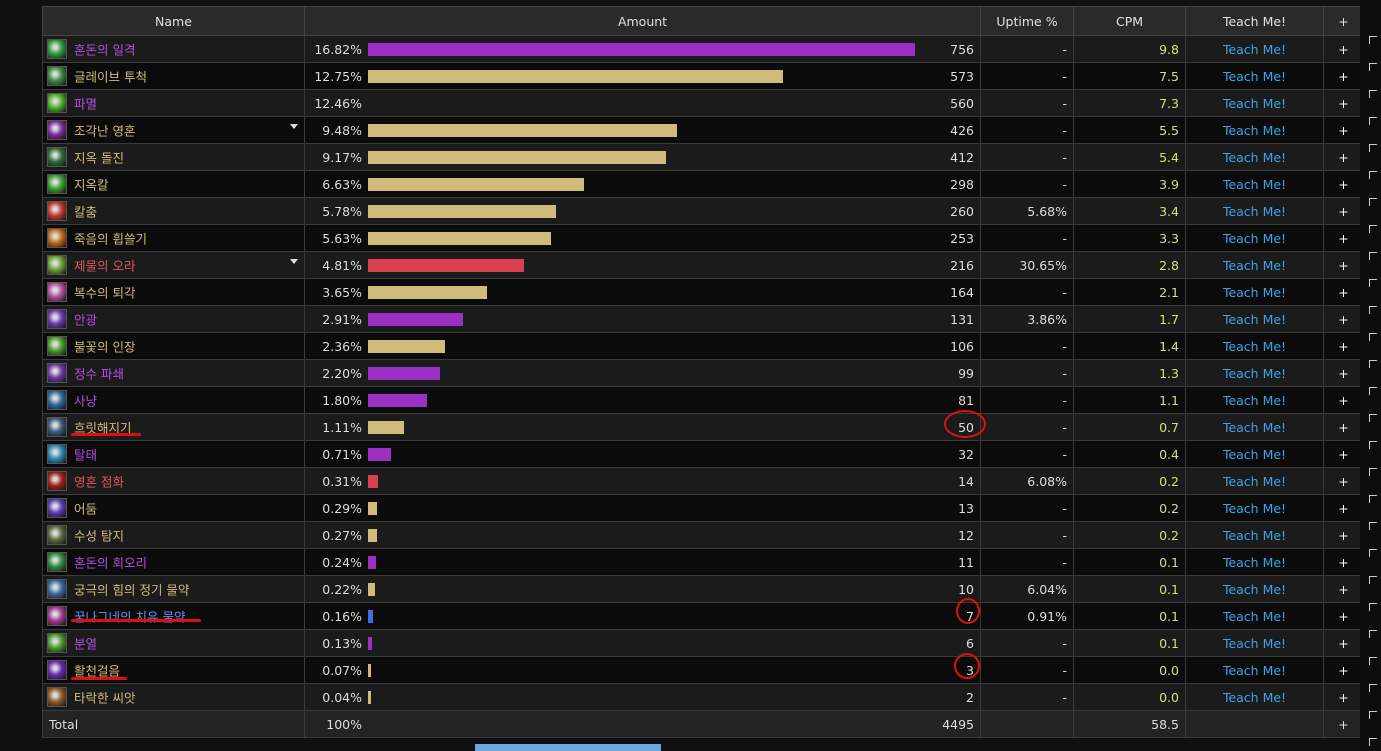  What do you see at coordinates (173, 49) in the screenshot?
I see `ability-name-cell: 혼돈의 일격` at bounding box center [173, 49].